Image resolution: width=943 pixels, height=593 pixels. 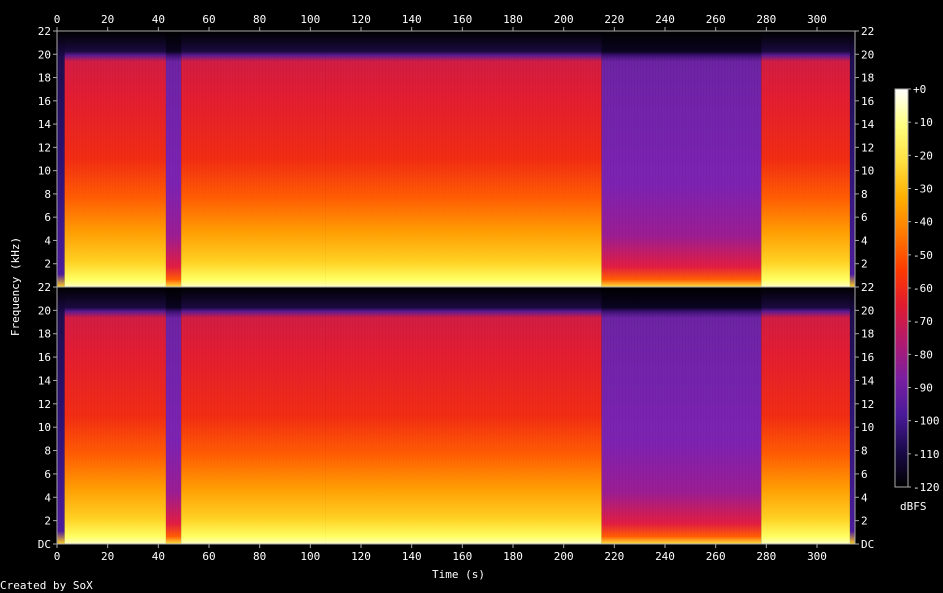 What do you see at coordinates (259, 19) in the screenshot?
I see `x-tick-label-top: 80` at bounding box center [259, 19].